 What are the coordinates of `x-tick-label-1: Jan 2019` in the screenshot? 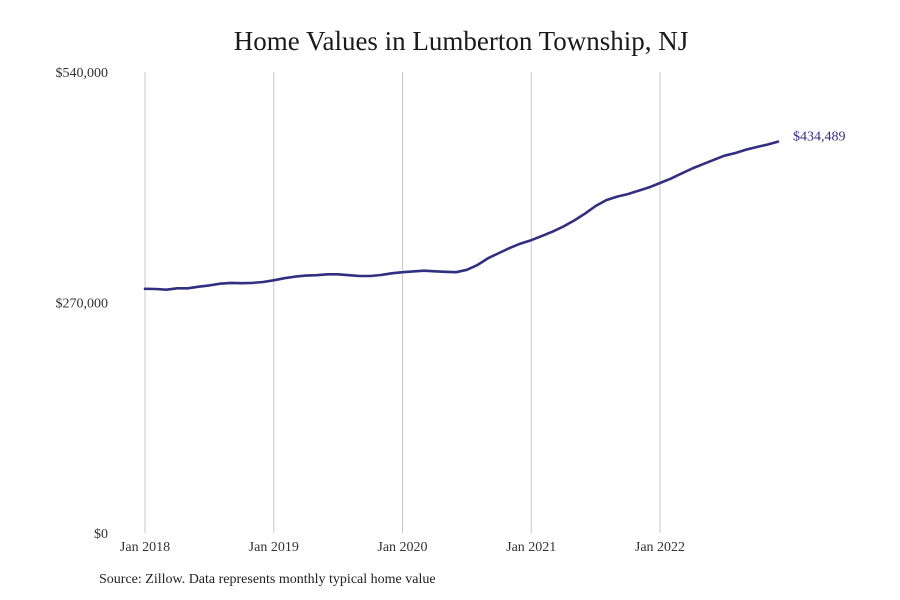 It's located at (274, 547).